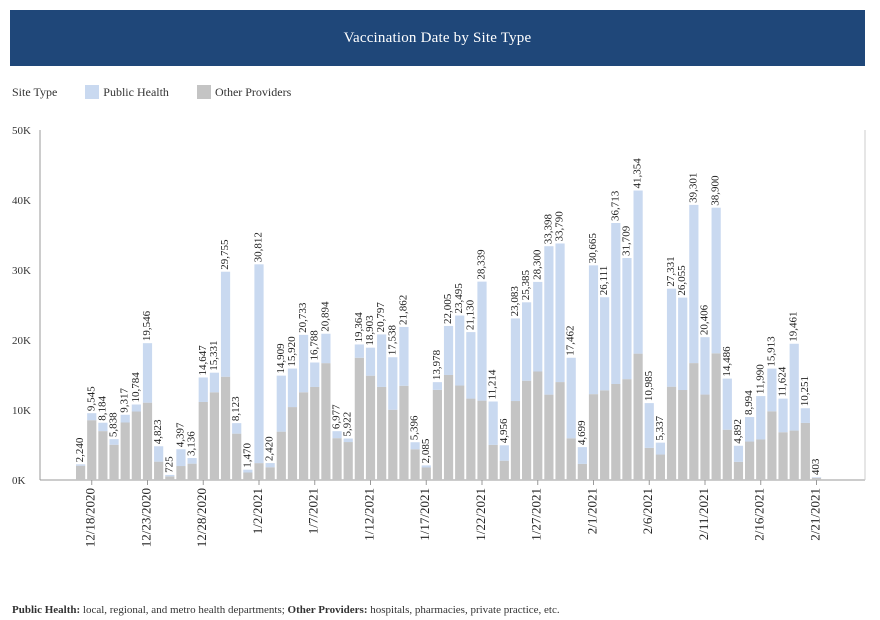  I want to click on legend-item-public-health: Public Health, so click(127, 92).